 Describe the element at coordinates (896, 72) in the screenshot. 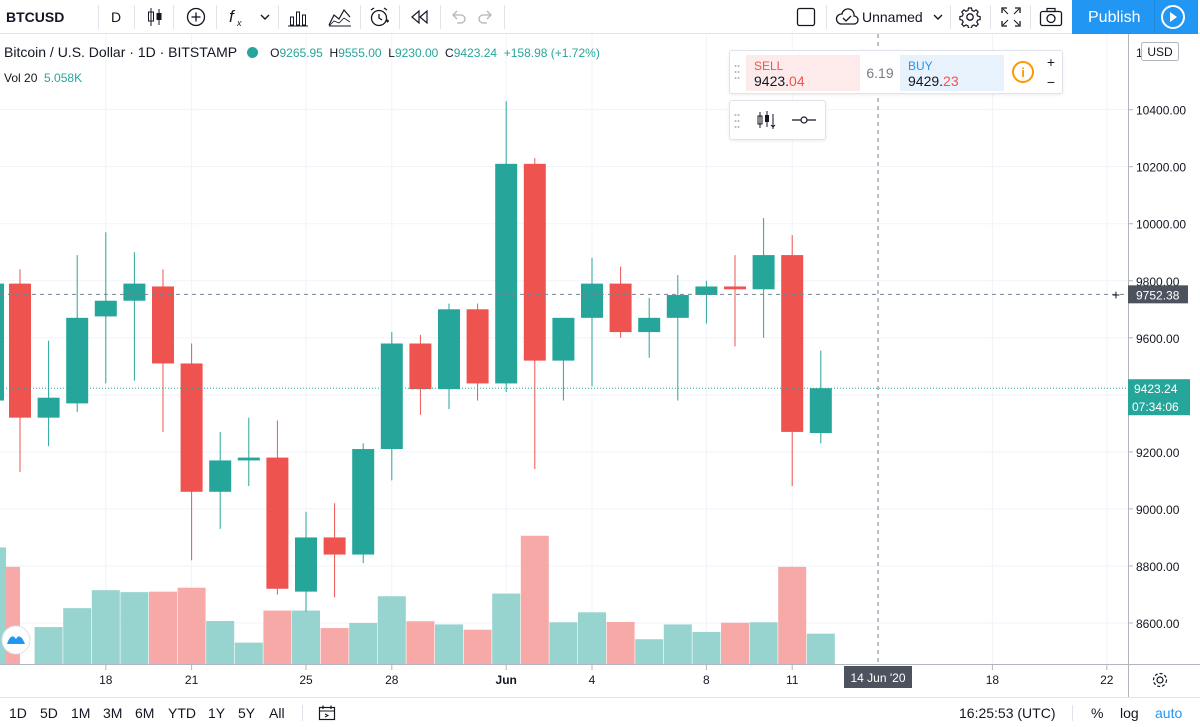

I see `trade-widget: SELL 9423.04 6.19 BUY 9429.23 i + −` at that location.